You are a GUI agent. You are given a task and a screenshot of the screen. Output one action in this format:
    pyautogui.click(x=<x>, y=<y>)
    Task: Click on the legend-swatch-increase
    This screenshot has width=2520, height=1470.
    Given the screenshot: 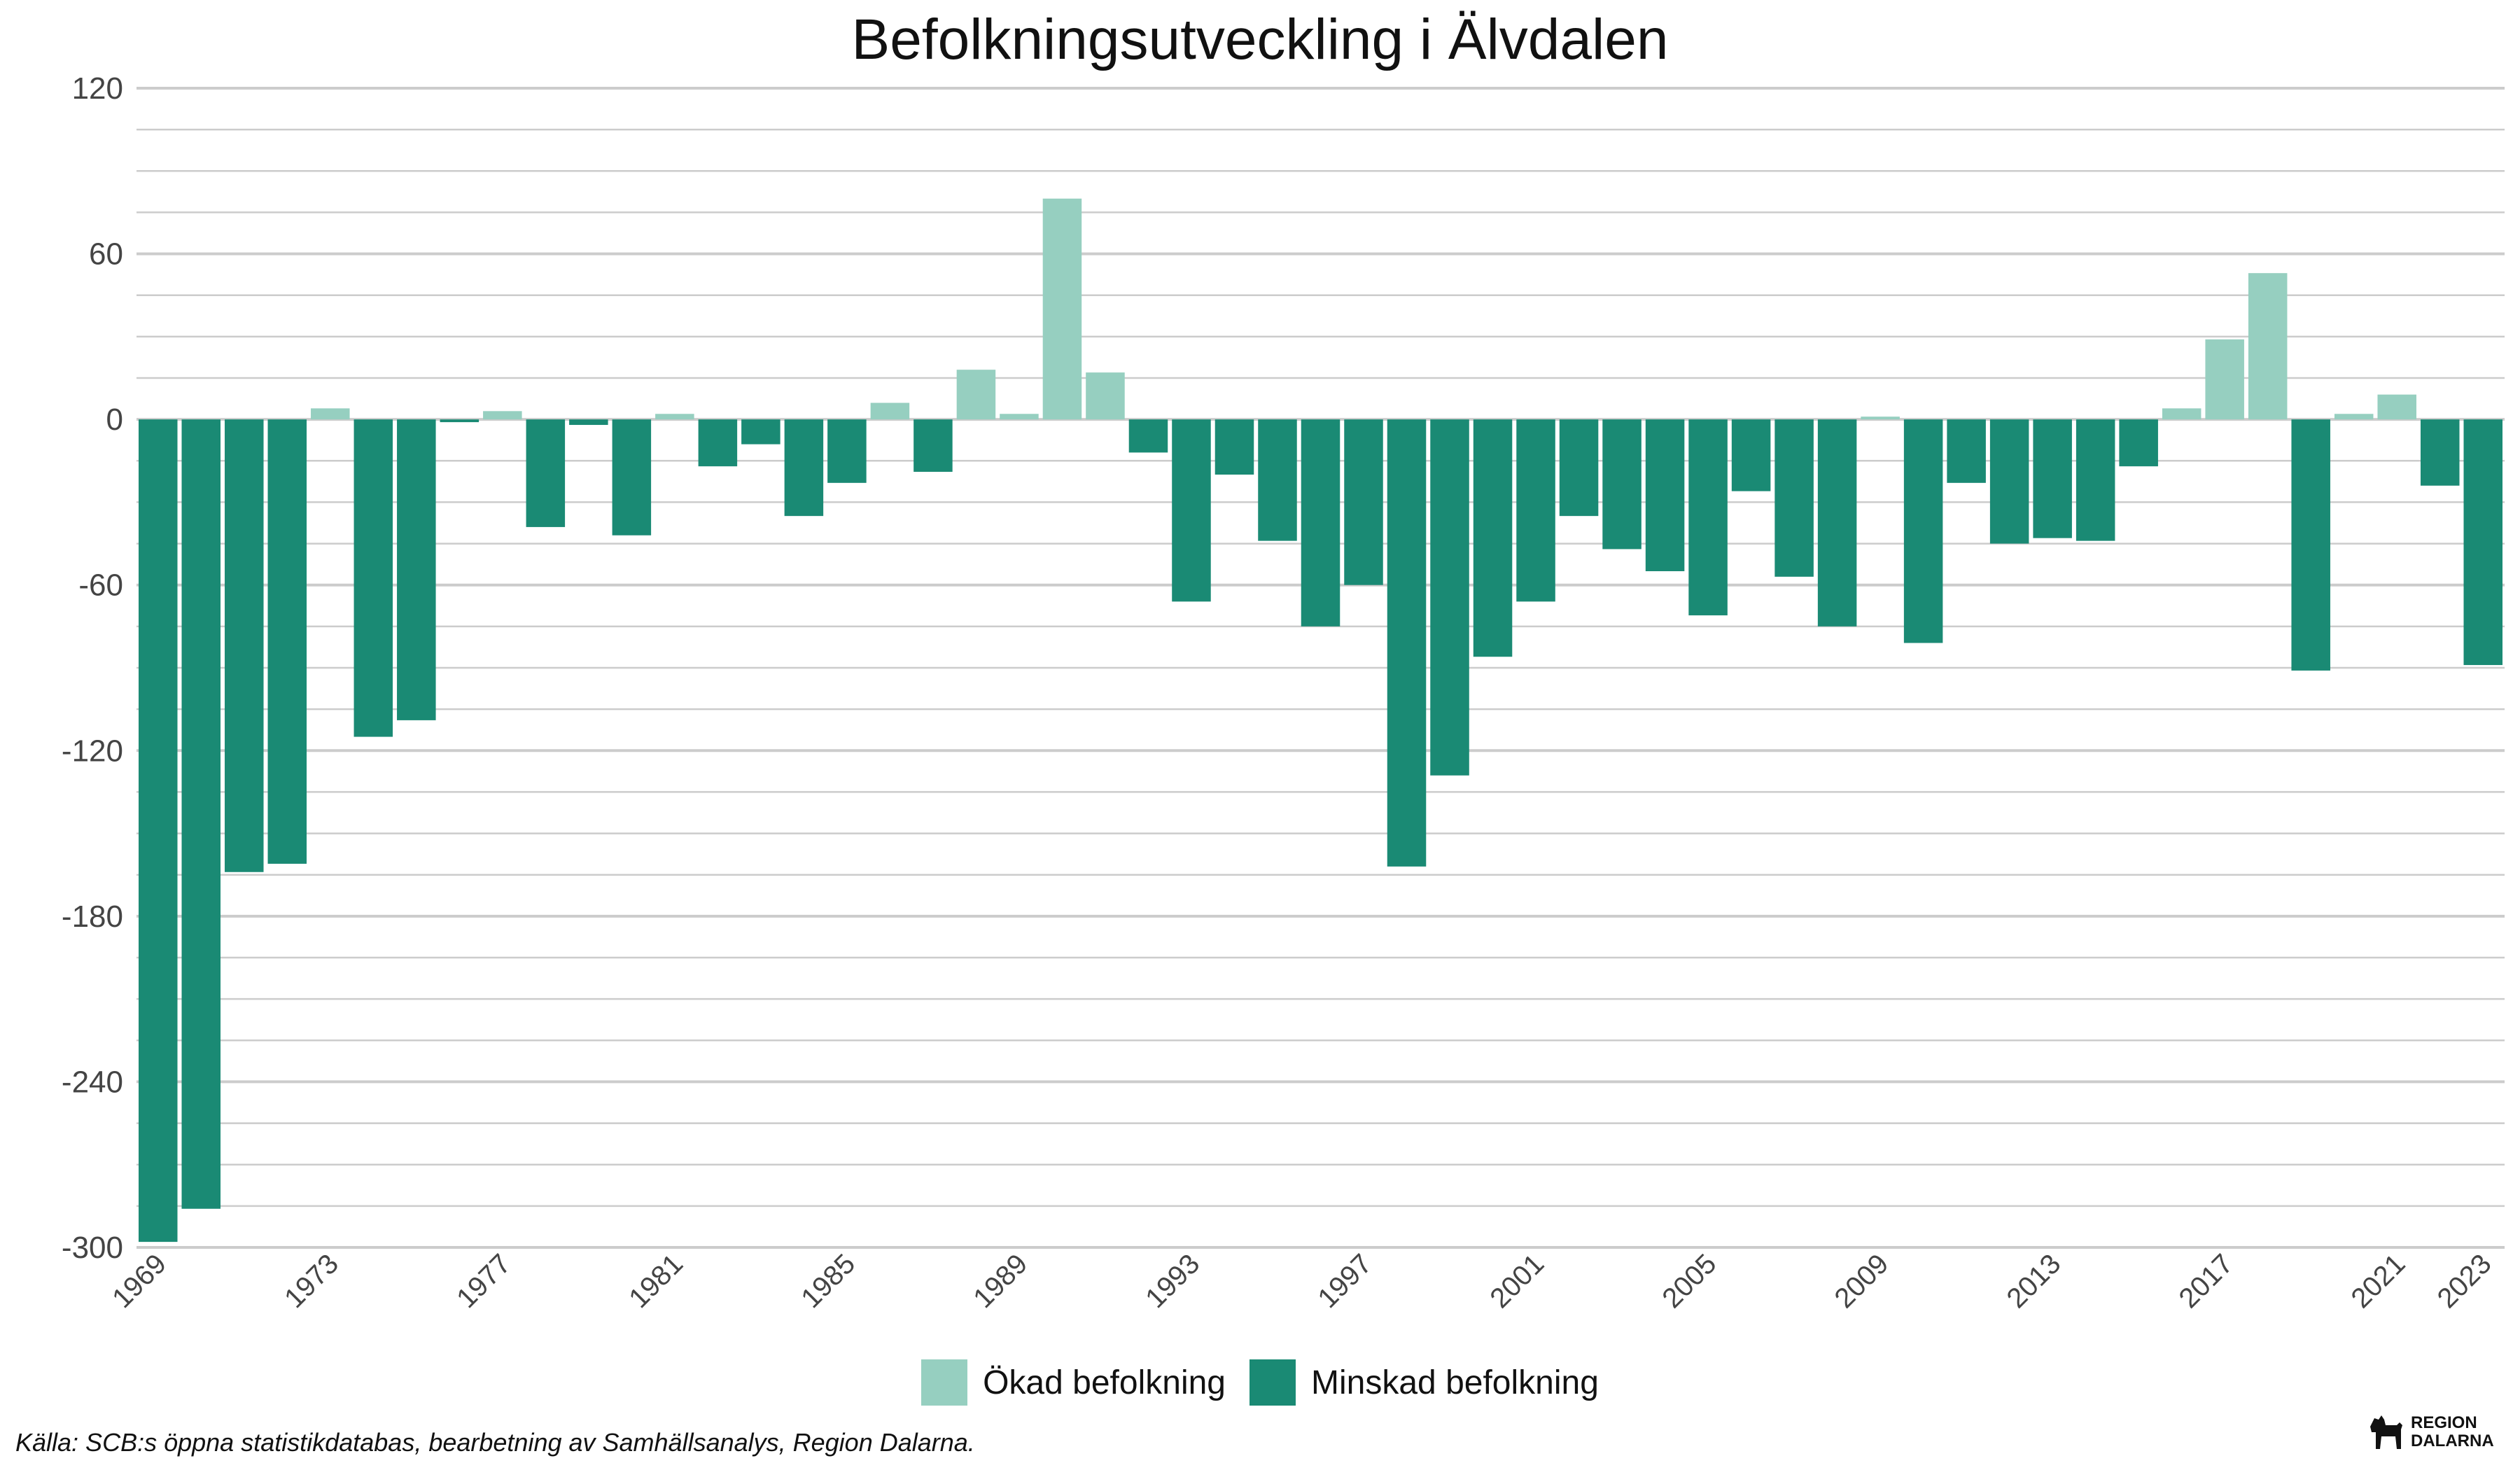 What is the action you would take?
    pyautogui.click(x=944, y=1382)
    